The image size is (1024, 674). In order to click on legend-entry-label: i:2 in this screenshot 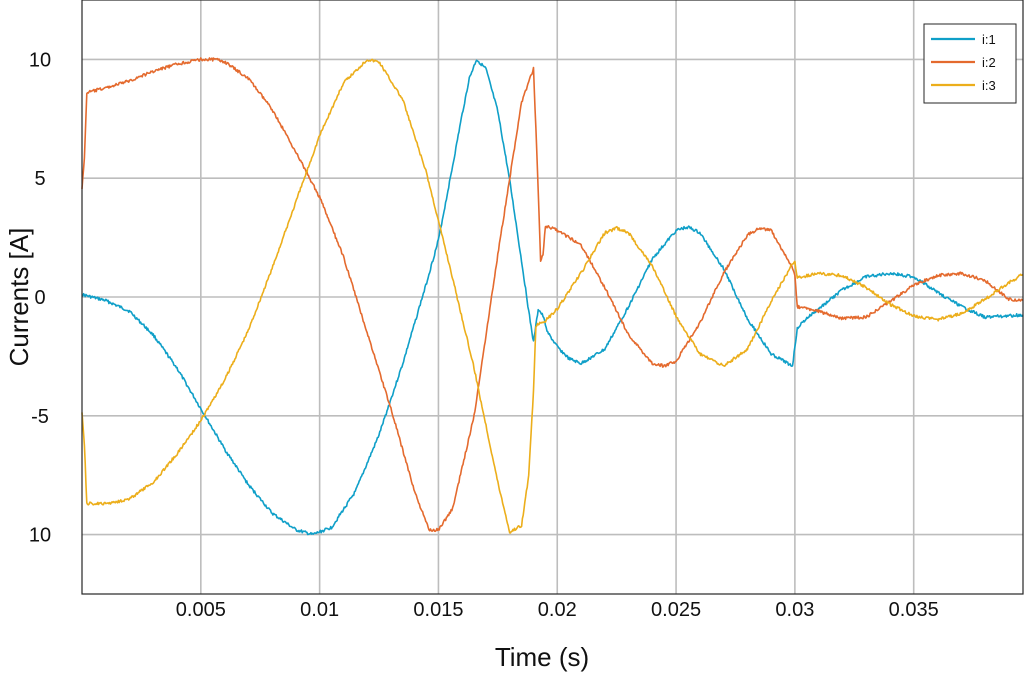, I will do `click(989, 62)`.